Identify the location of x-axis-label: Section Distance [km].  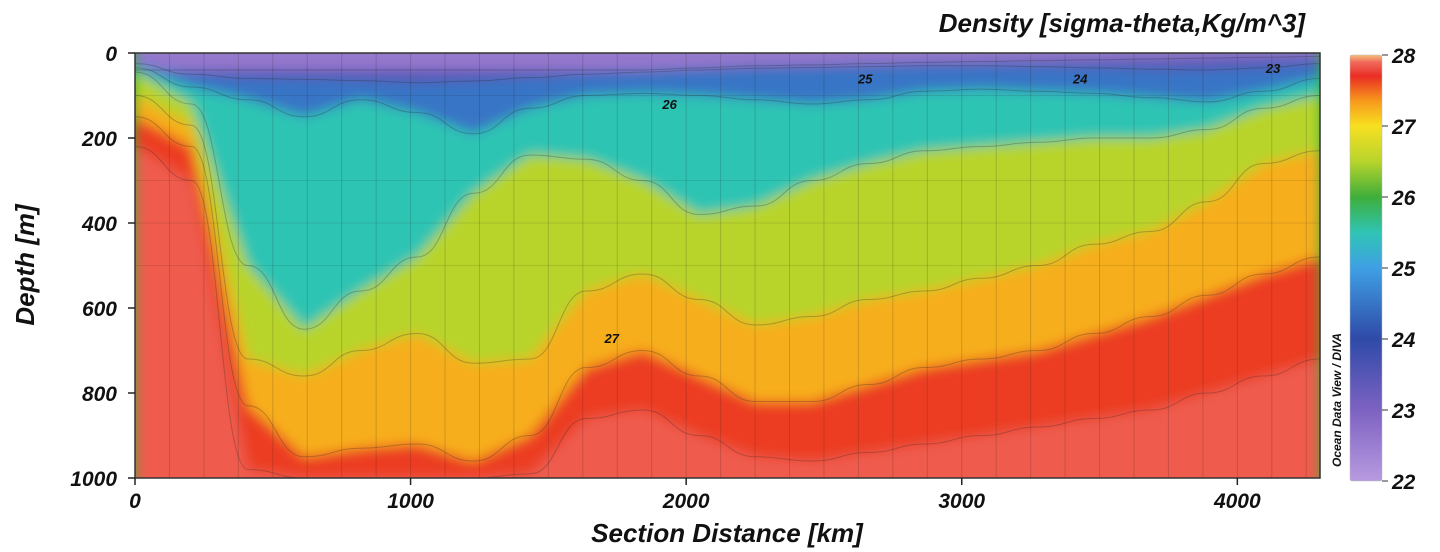
(727, 533).